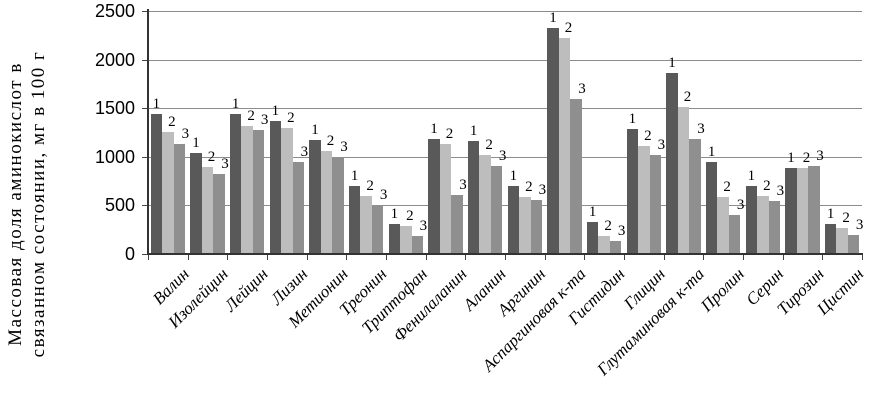 This screenshot has width=869, height=403. Describe the element at coordinates (727, 187) in the screenshot. I see `bar-label-Пролин-series-2: 2` at that location.